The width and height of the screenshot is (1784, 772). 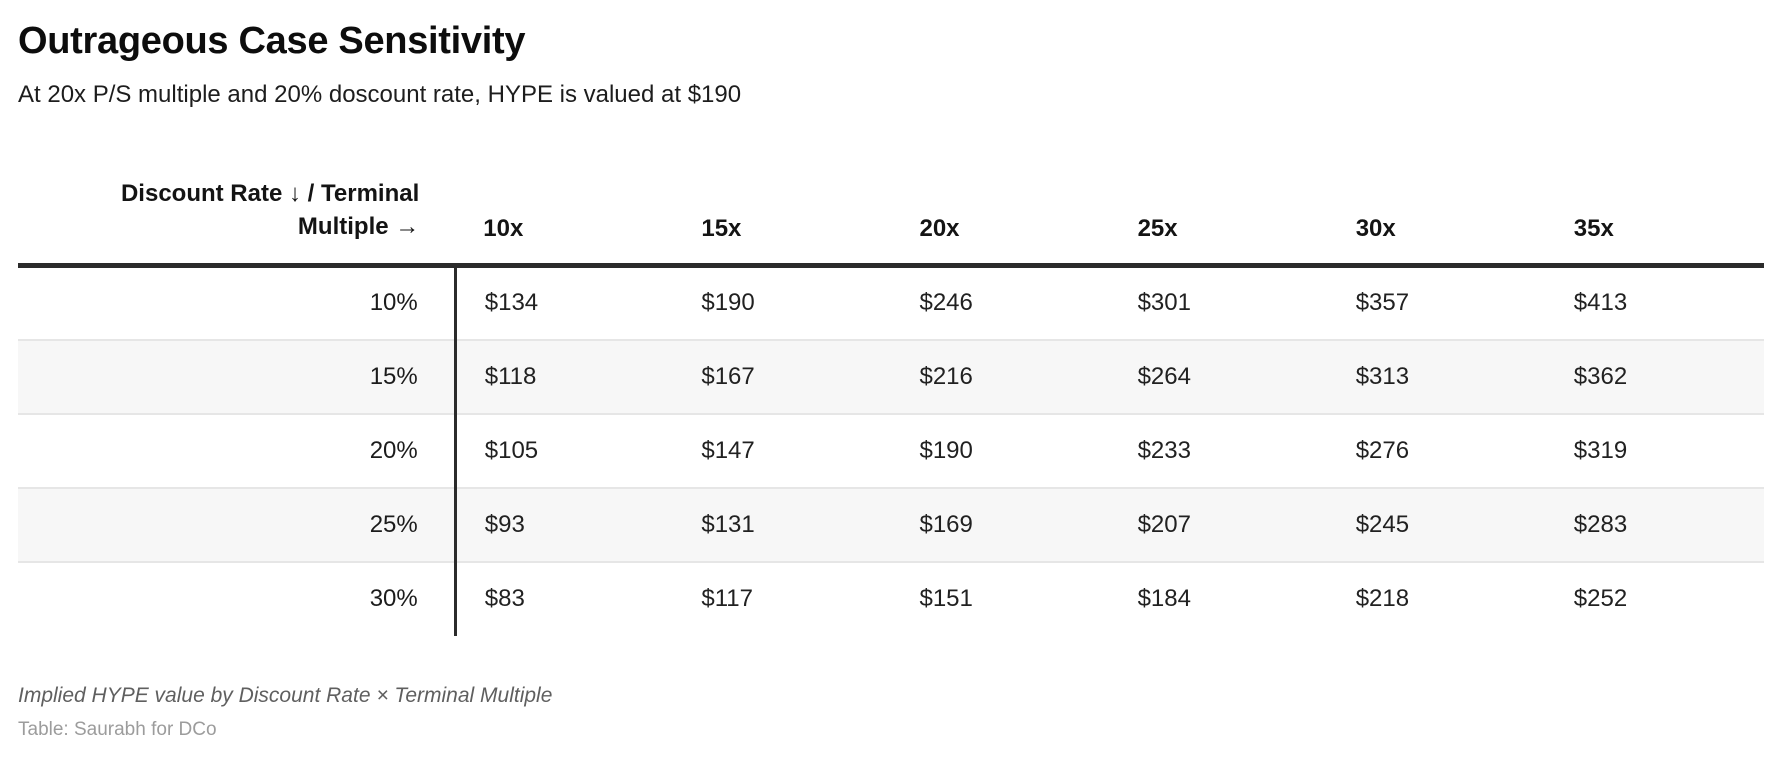 I want to click on value-cell: $151, so click(x=946, y=599).